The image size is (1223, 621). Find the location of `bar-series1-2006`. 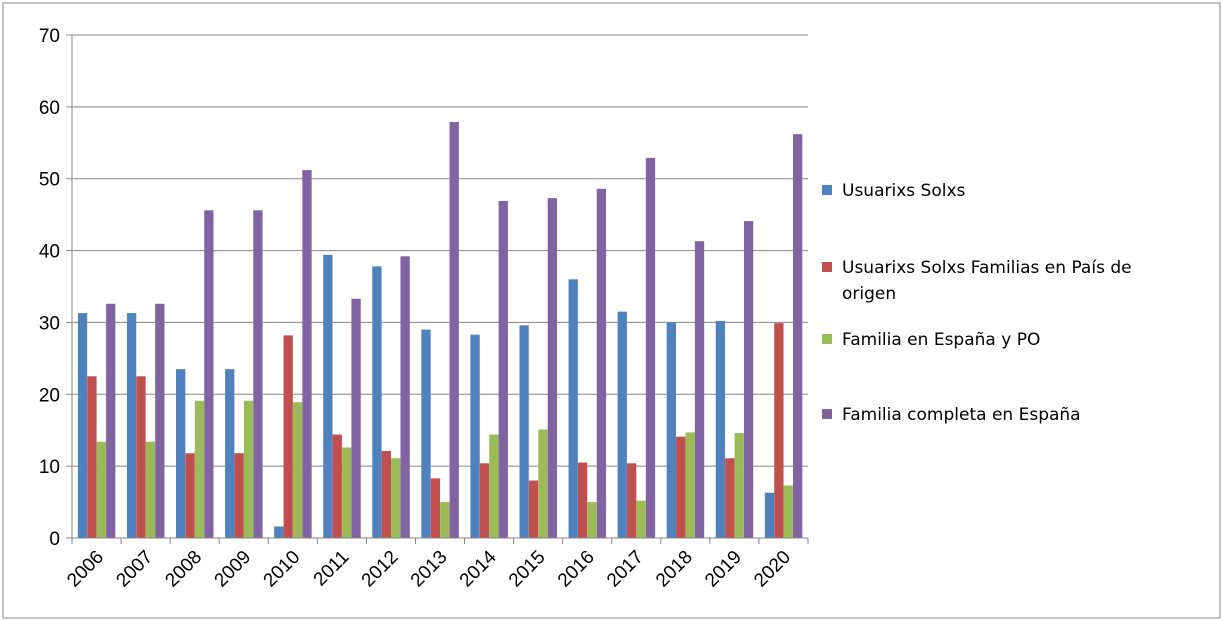

bar-series1-2006 is located at coordinates (82, 425).